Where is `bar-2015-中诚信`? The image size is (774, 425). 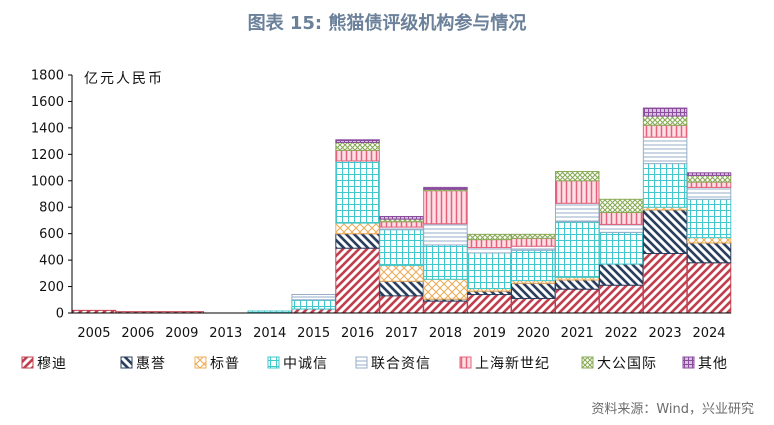
bar-2015-中诚信 is located at coordinates (313, 304).